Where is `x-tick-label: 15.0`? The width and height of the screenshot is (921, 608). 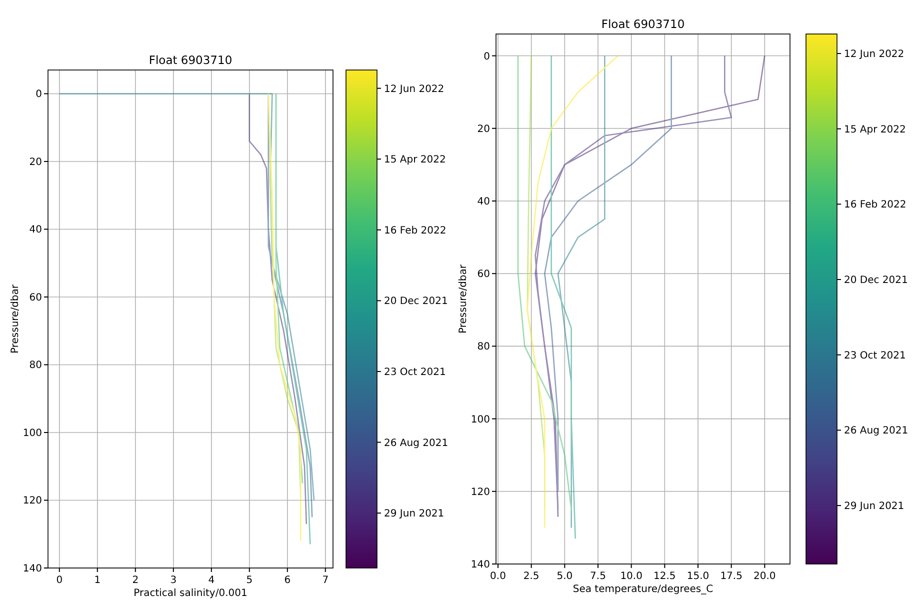
x-tick-label: 15.0 is located at coordinates (698, 576).